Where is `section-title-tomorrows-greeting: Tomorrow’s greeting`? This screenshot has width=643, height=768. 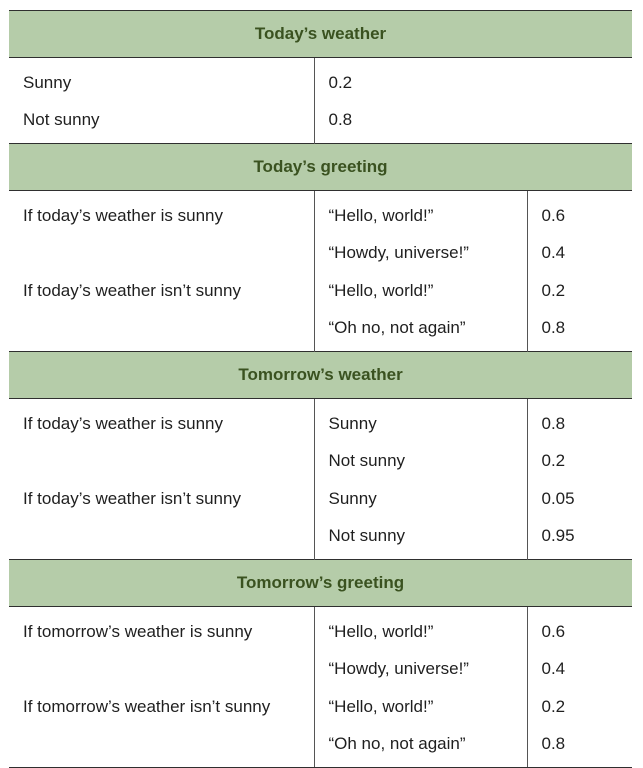
section-title-tomorrows-greeting: Tomorrow’s greeting is located at coordinates (321, 583).